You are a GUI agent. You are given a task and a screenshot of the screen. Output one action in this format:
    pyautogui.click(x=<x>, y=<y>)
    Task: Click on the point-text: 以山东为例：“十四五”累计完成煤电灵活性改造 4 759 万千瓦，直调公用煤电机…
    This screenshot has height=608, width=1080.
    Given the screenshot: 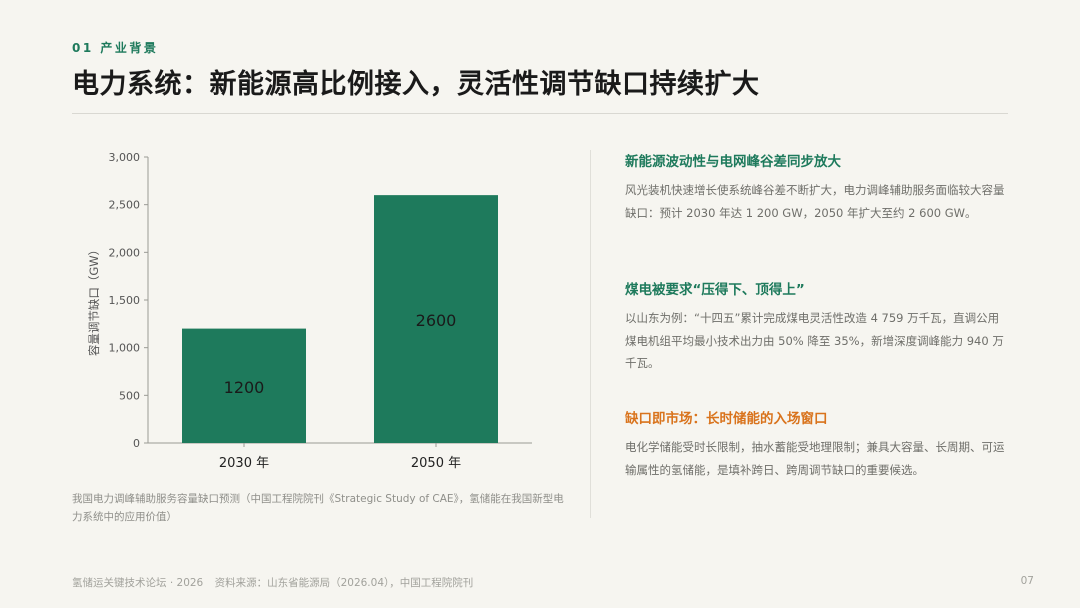 What is the action you would take?
    pyautogui.click(x=814, y=340)
    